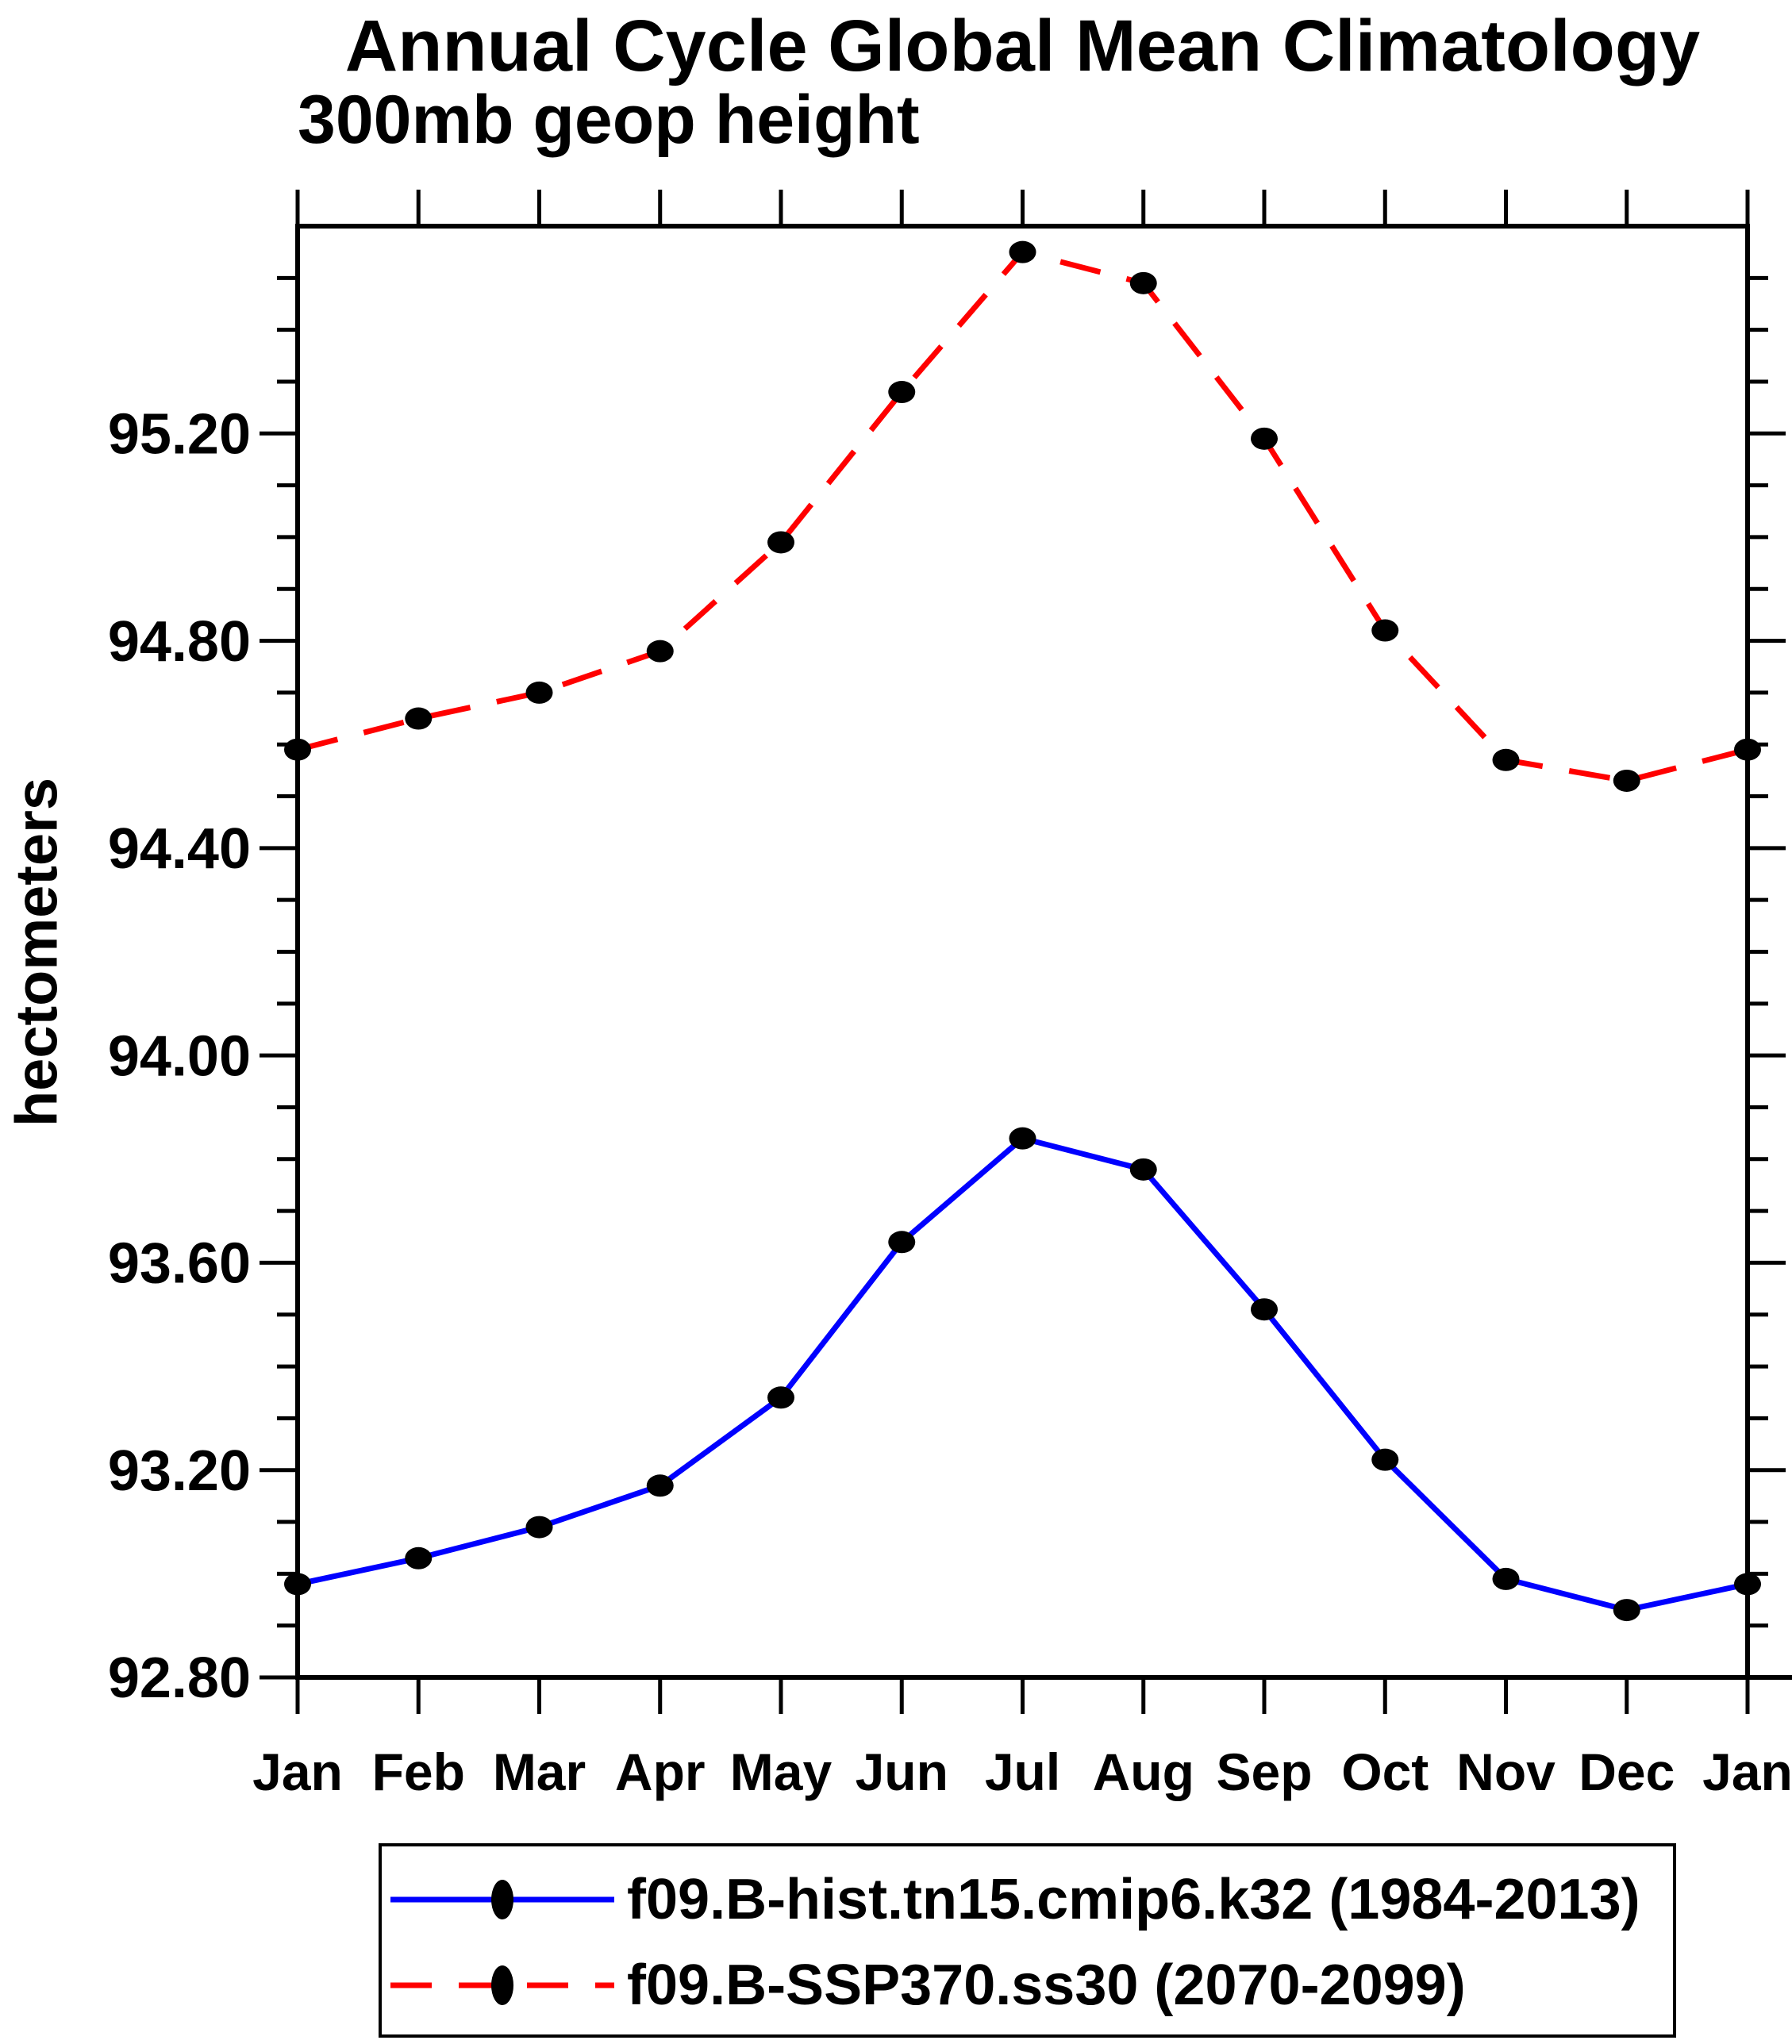 Image resolution: width=1792 pixels, height=2044 pixels. I want to click on legend-line-sample-hist, so click(502, 1899).